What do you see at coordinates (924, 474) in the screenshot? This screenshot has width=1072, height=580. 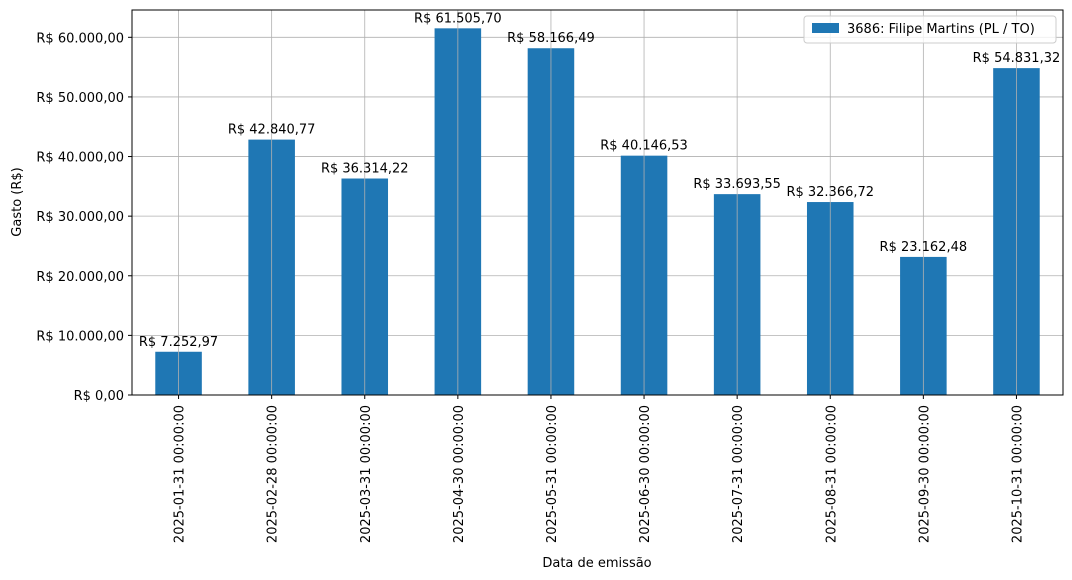 I see `x-tick-label: 2025-09-30 00:00:00` at bounding box center [924, 474].